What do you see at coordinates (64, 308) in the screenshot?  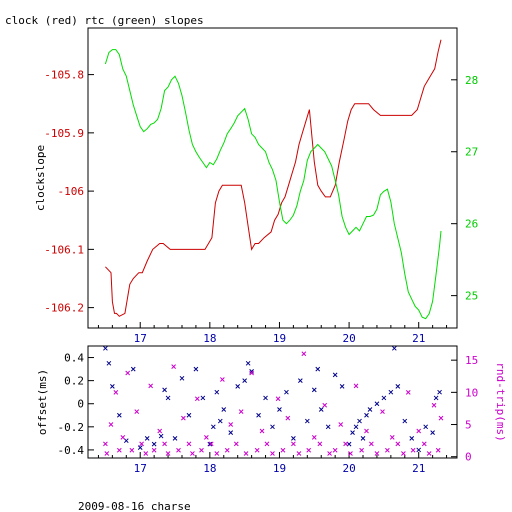 I see `y-tick-label: -106.2` at bounding box center [64, 308].